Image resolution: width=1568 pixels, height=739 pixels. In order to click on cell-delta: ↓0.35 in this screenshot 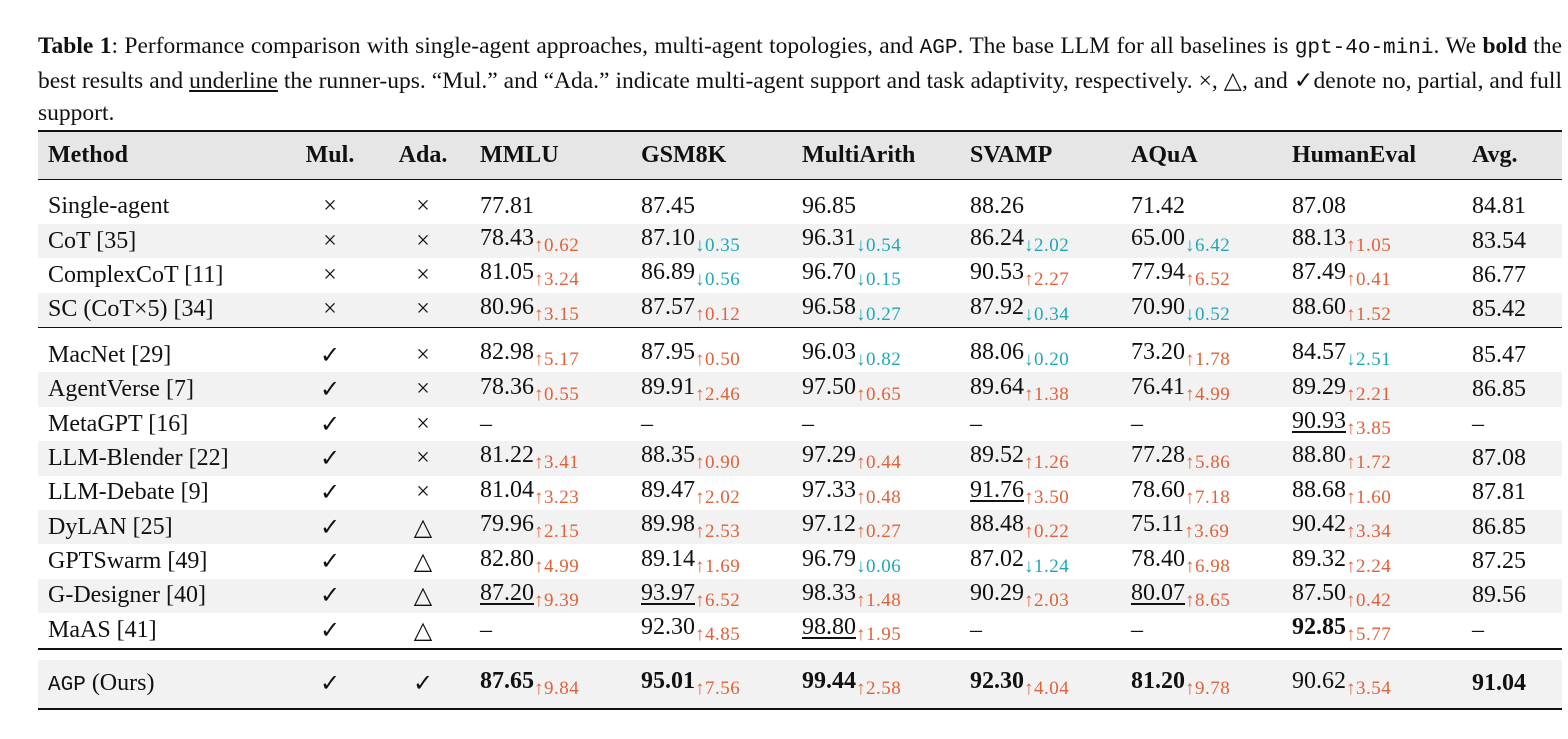, I will do `click(718, 246)`.